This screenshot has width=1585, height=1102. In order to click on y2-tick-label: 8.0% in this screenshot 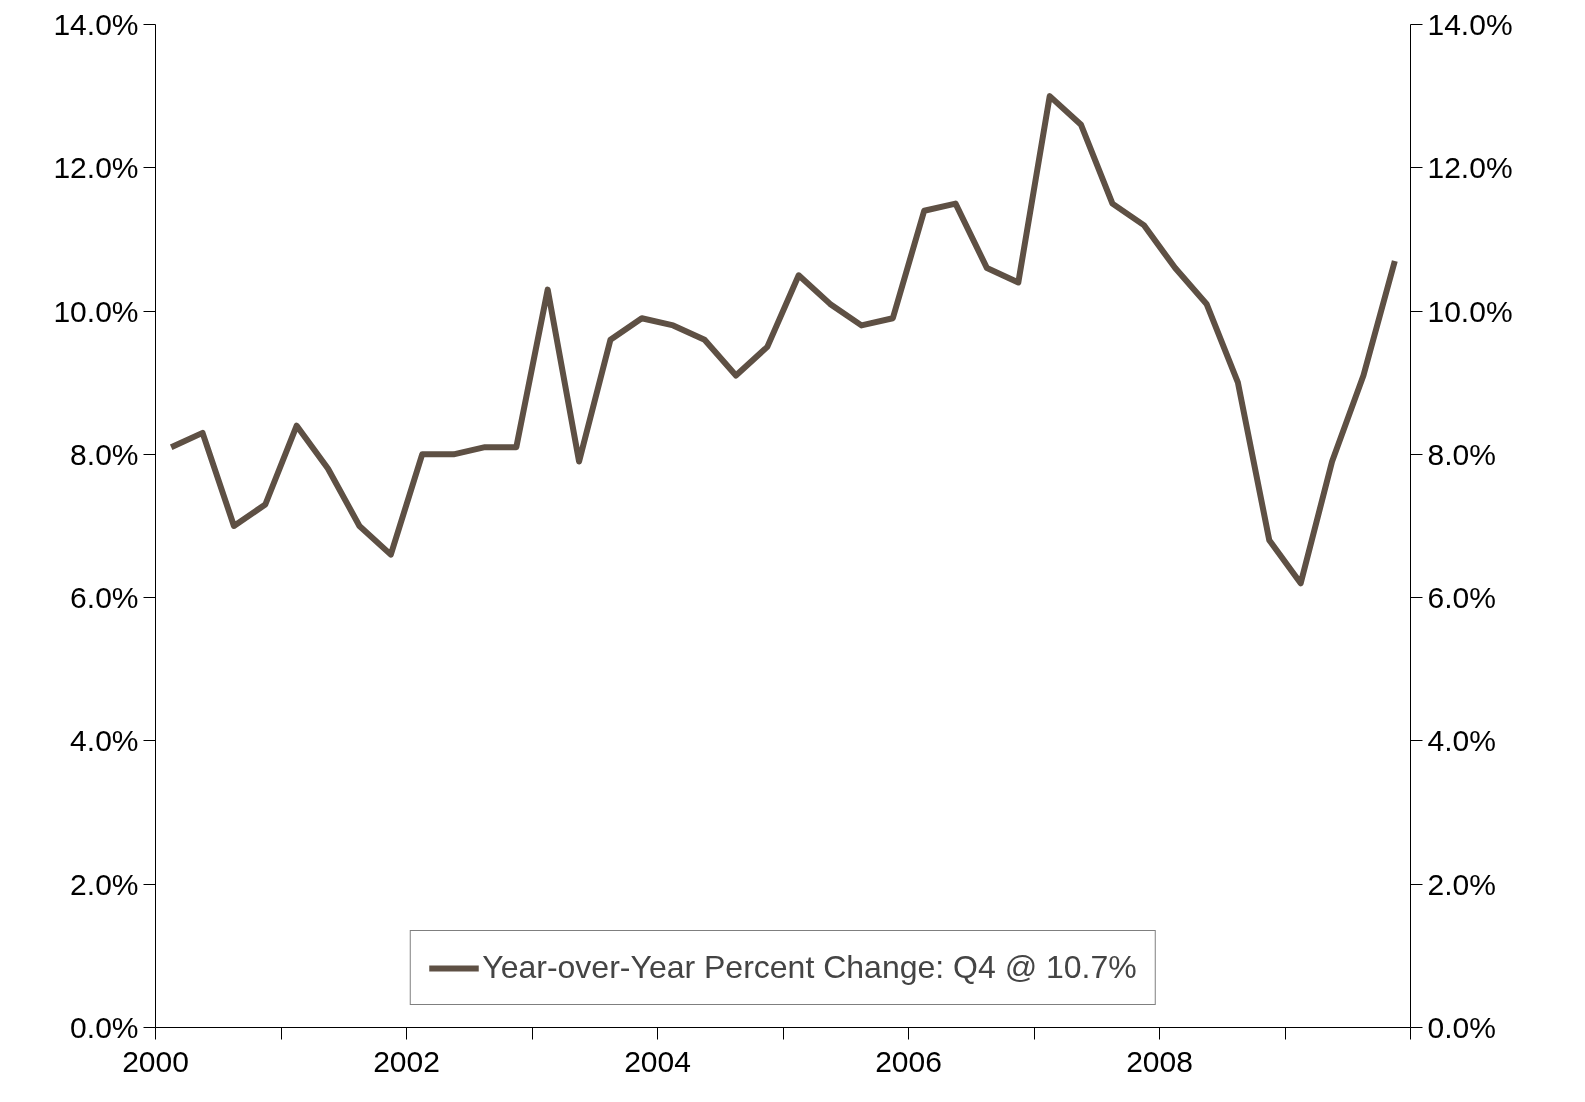, I will do `click(1461, 454)`.